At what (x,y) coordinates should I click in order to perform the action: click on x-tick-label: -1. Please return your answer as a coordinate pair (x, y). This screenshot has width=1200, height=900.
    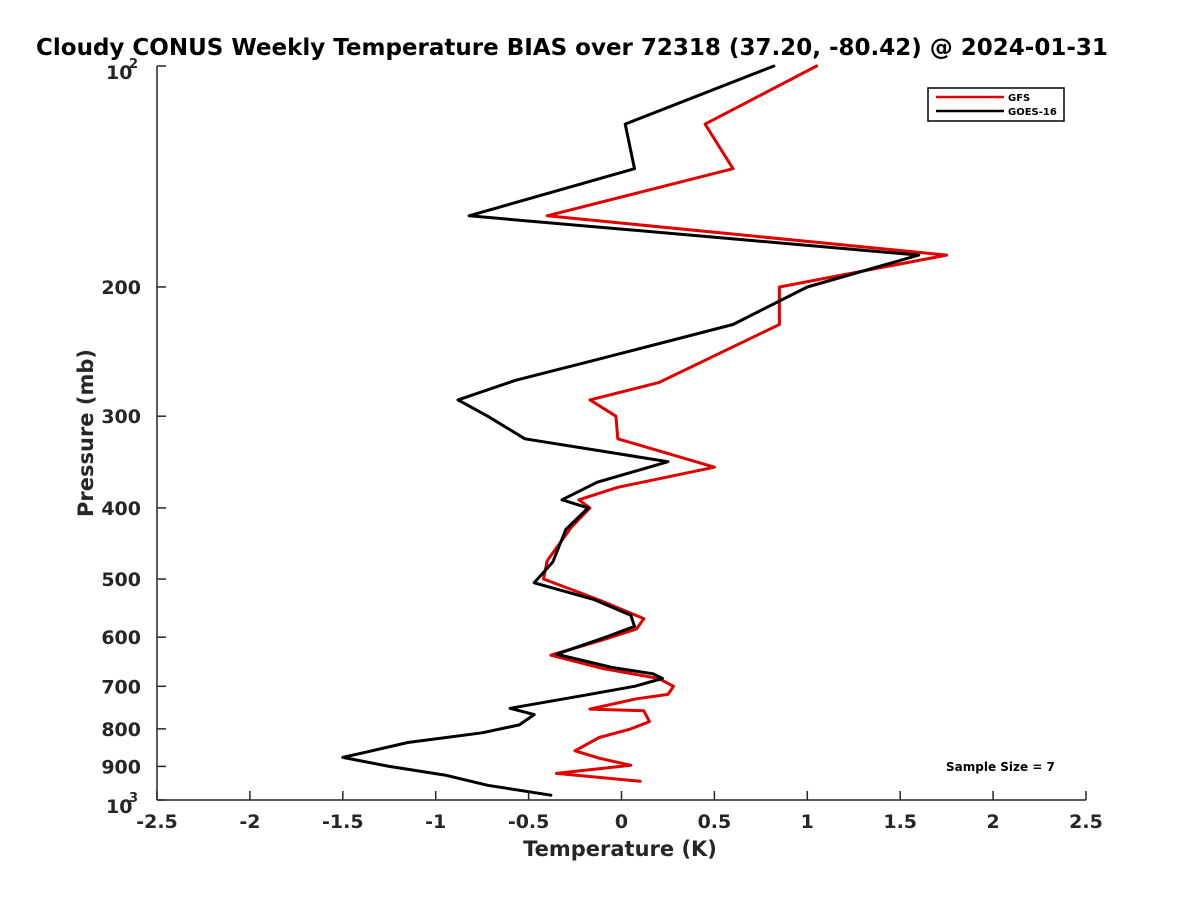
    Looking at the image, I should click on (435, 822).